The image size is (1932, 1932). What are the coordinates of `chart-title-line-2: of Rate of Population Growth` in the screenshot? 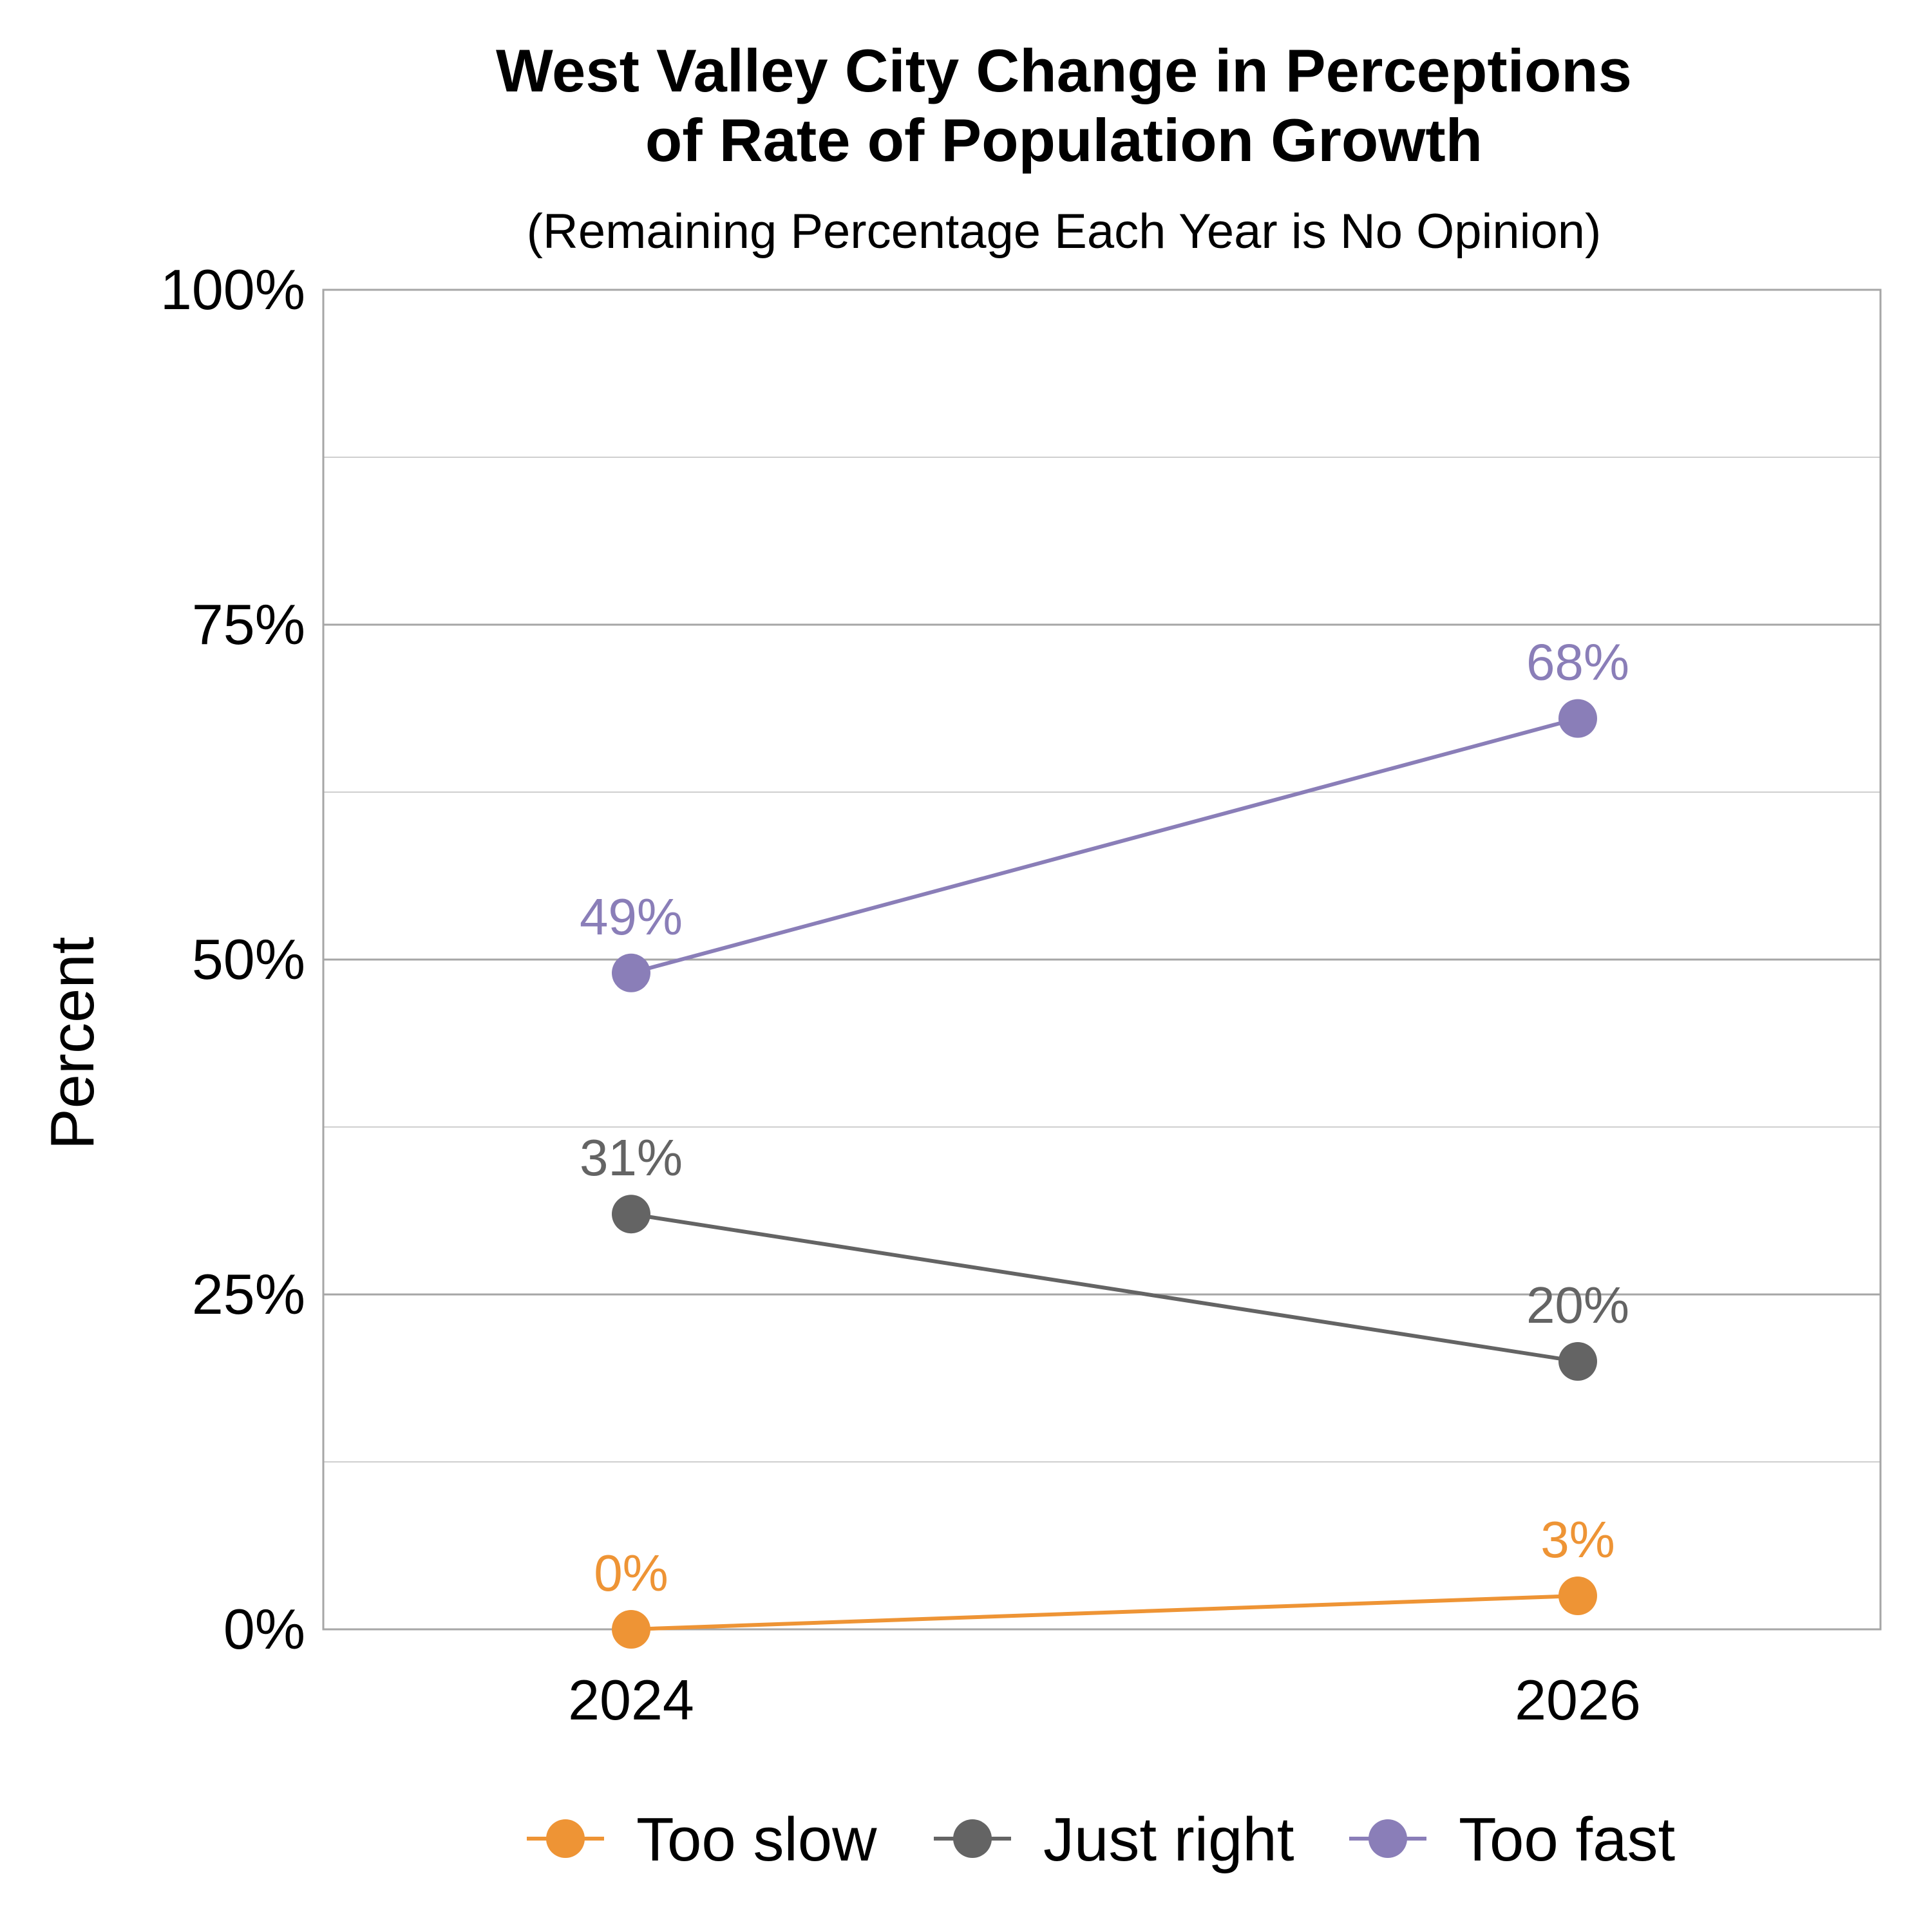 It's located at (1063, 140).